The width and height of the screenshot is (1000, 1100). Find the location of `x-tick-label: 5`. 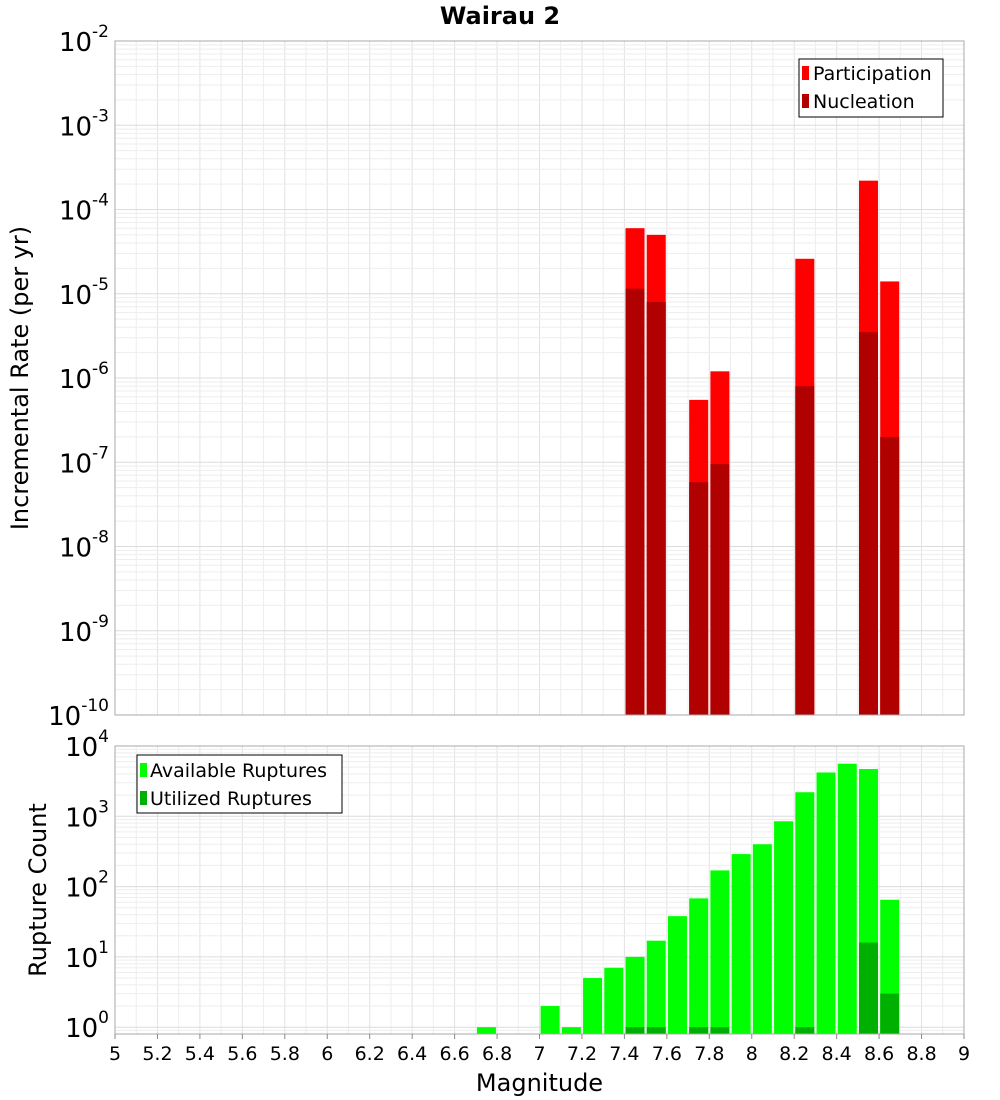

x-tick-label: 5 is located at coordinates (115, 1054).